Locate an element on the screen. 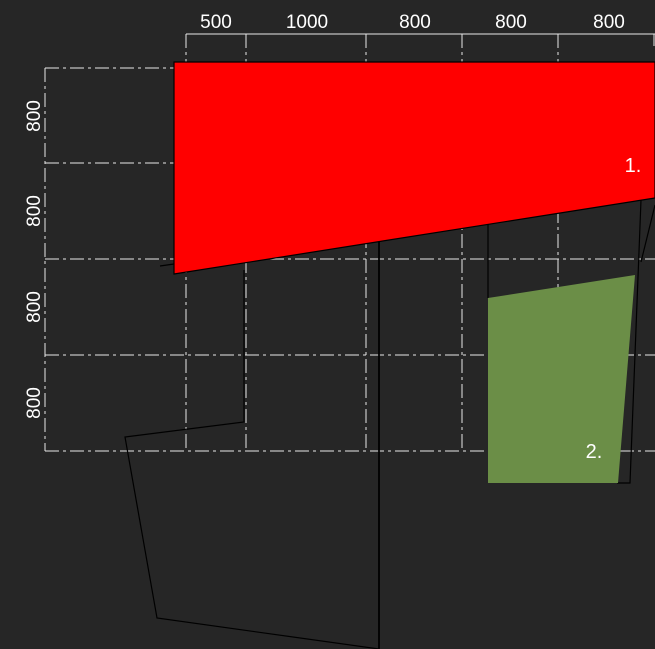 The width and height of the screenshot is (655, 649). dim-left-1: 800 is located at coordinates (34, 116).